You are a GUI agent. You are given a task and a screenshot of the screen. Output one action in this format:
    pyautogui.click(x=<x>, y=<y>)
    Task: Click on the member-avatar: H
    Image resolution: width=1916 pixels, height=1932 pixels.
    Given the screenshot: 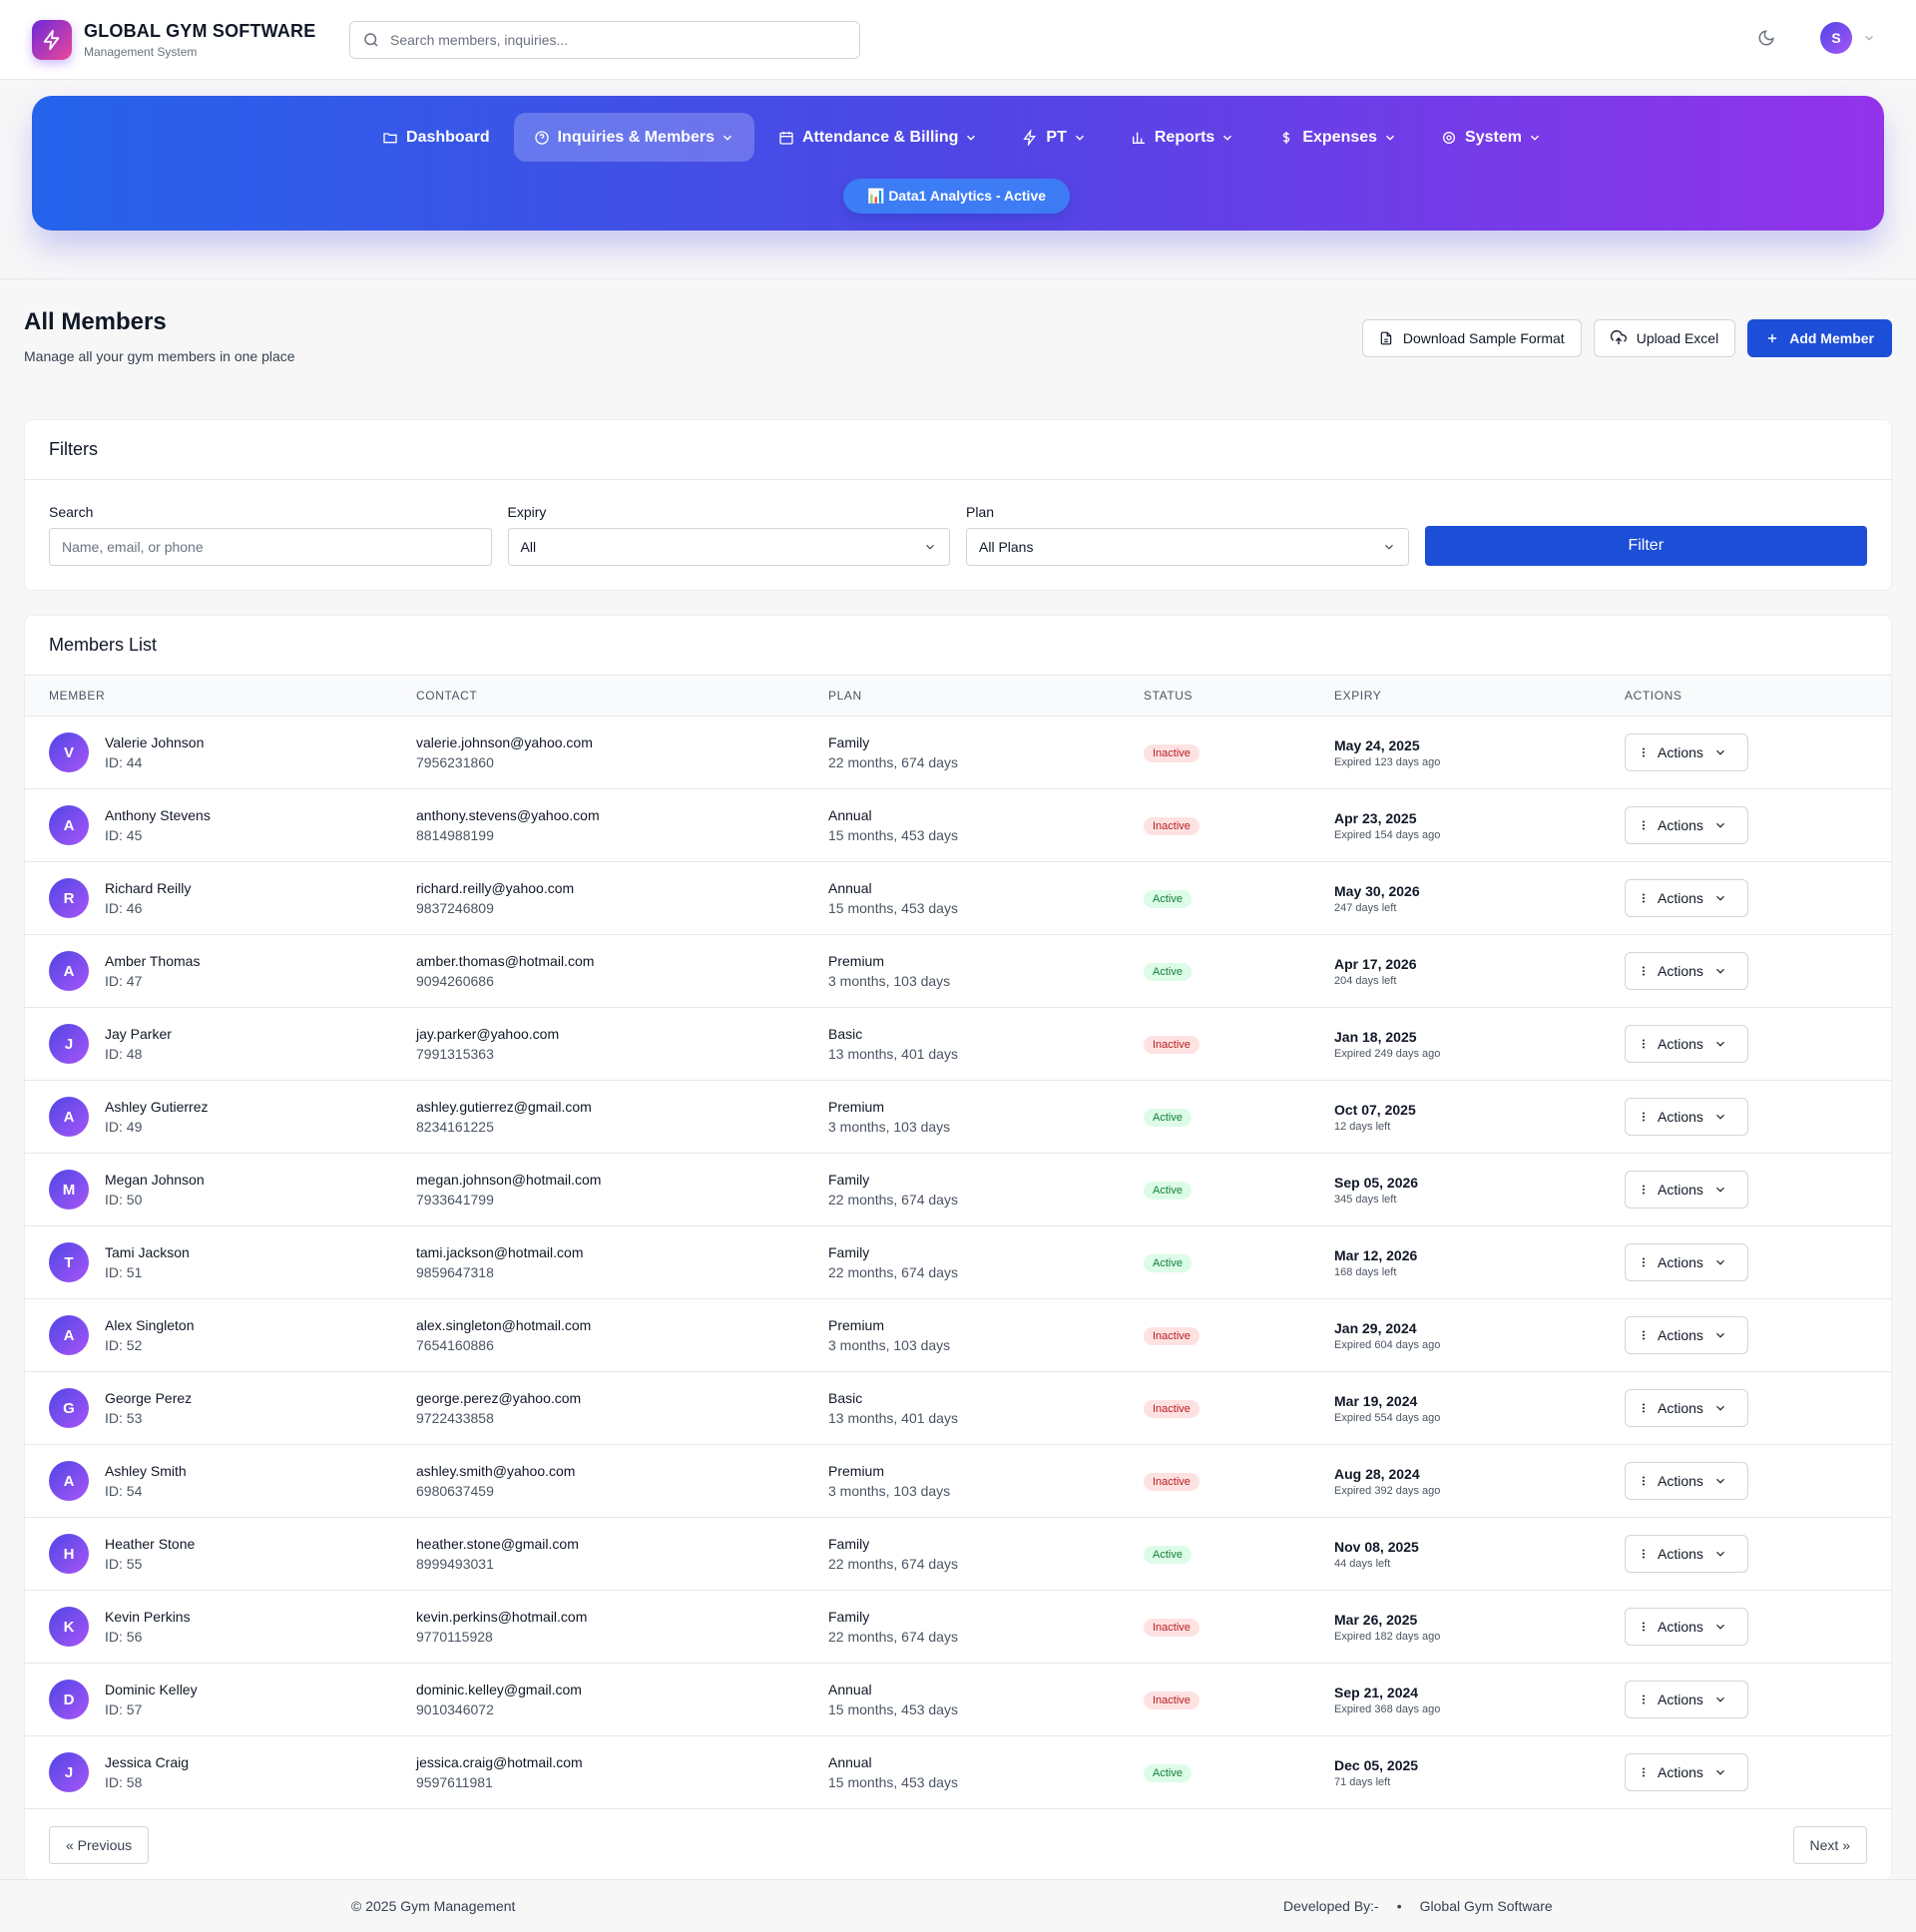 What is the action you would take?
    pyautogui.click(x=69, y=1554)
    